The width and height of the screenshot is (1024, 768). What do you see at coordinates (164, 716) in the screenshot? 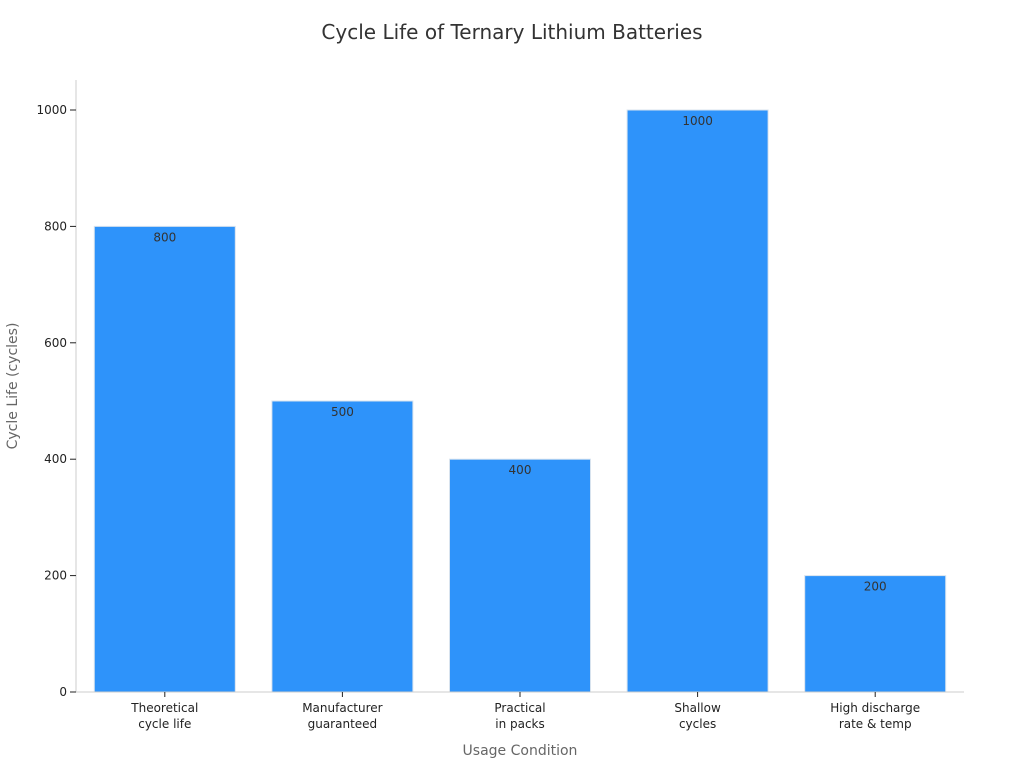
I see `x-tick-label: Theoretical cycle life` at bounding box center [164, 716].